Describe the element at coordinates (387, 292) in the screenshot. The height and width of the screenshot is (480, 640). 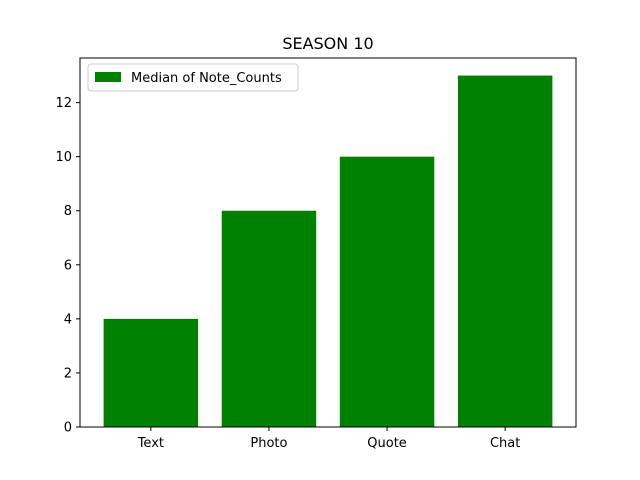
I see `bar-quote` at that location.